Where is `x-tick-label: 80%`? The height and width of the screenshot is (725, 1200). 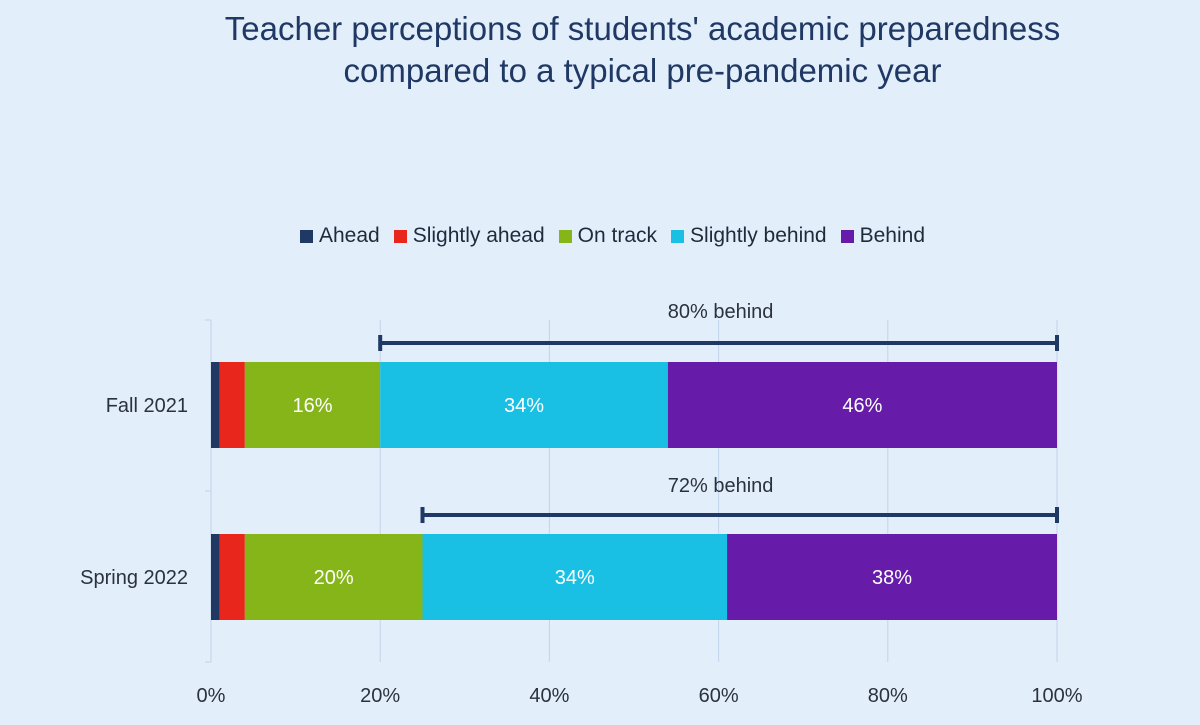 x-tick-label: 80% is located at coordinates (888, 696).